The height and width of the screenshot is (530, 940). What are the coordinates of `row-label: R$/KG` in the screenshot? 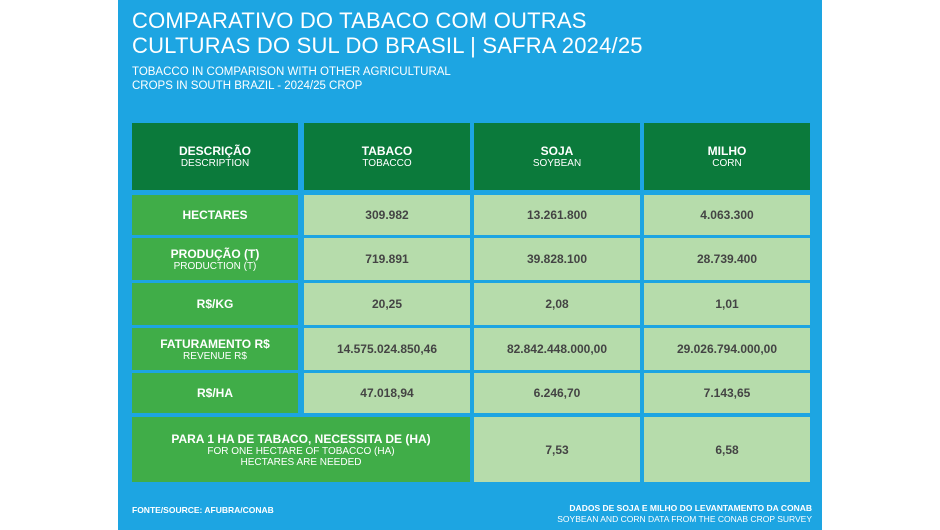 It's located at (215, 304).